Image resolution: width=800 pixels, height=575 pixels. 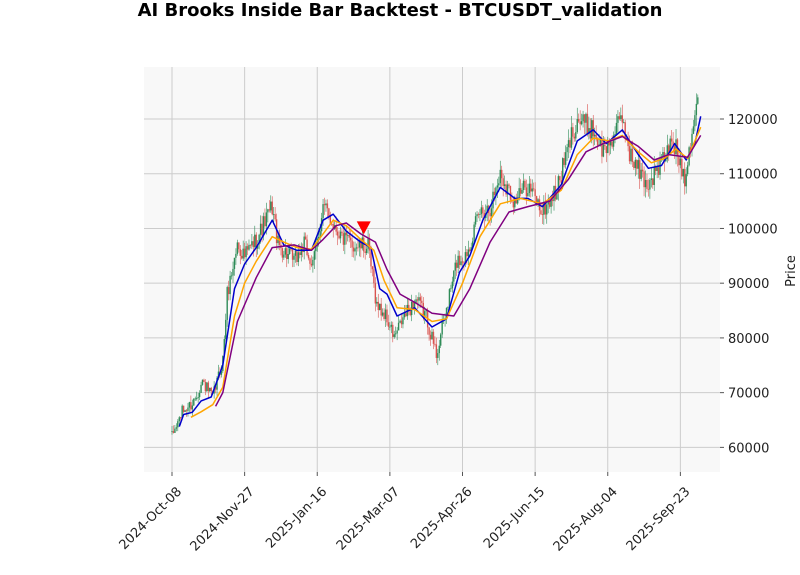 What do you see at coordinates (151, 518) in the screenshot?
I see `x-tick-label: 2024-Oct-08` at bounding box center [151, 518].